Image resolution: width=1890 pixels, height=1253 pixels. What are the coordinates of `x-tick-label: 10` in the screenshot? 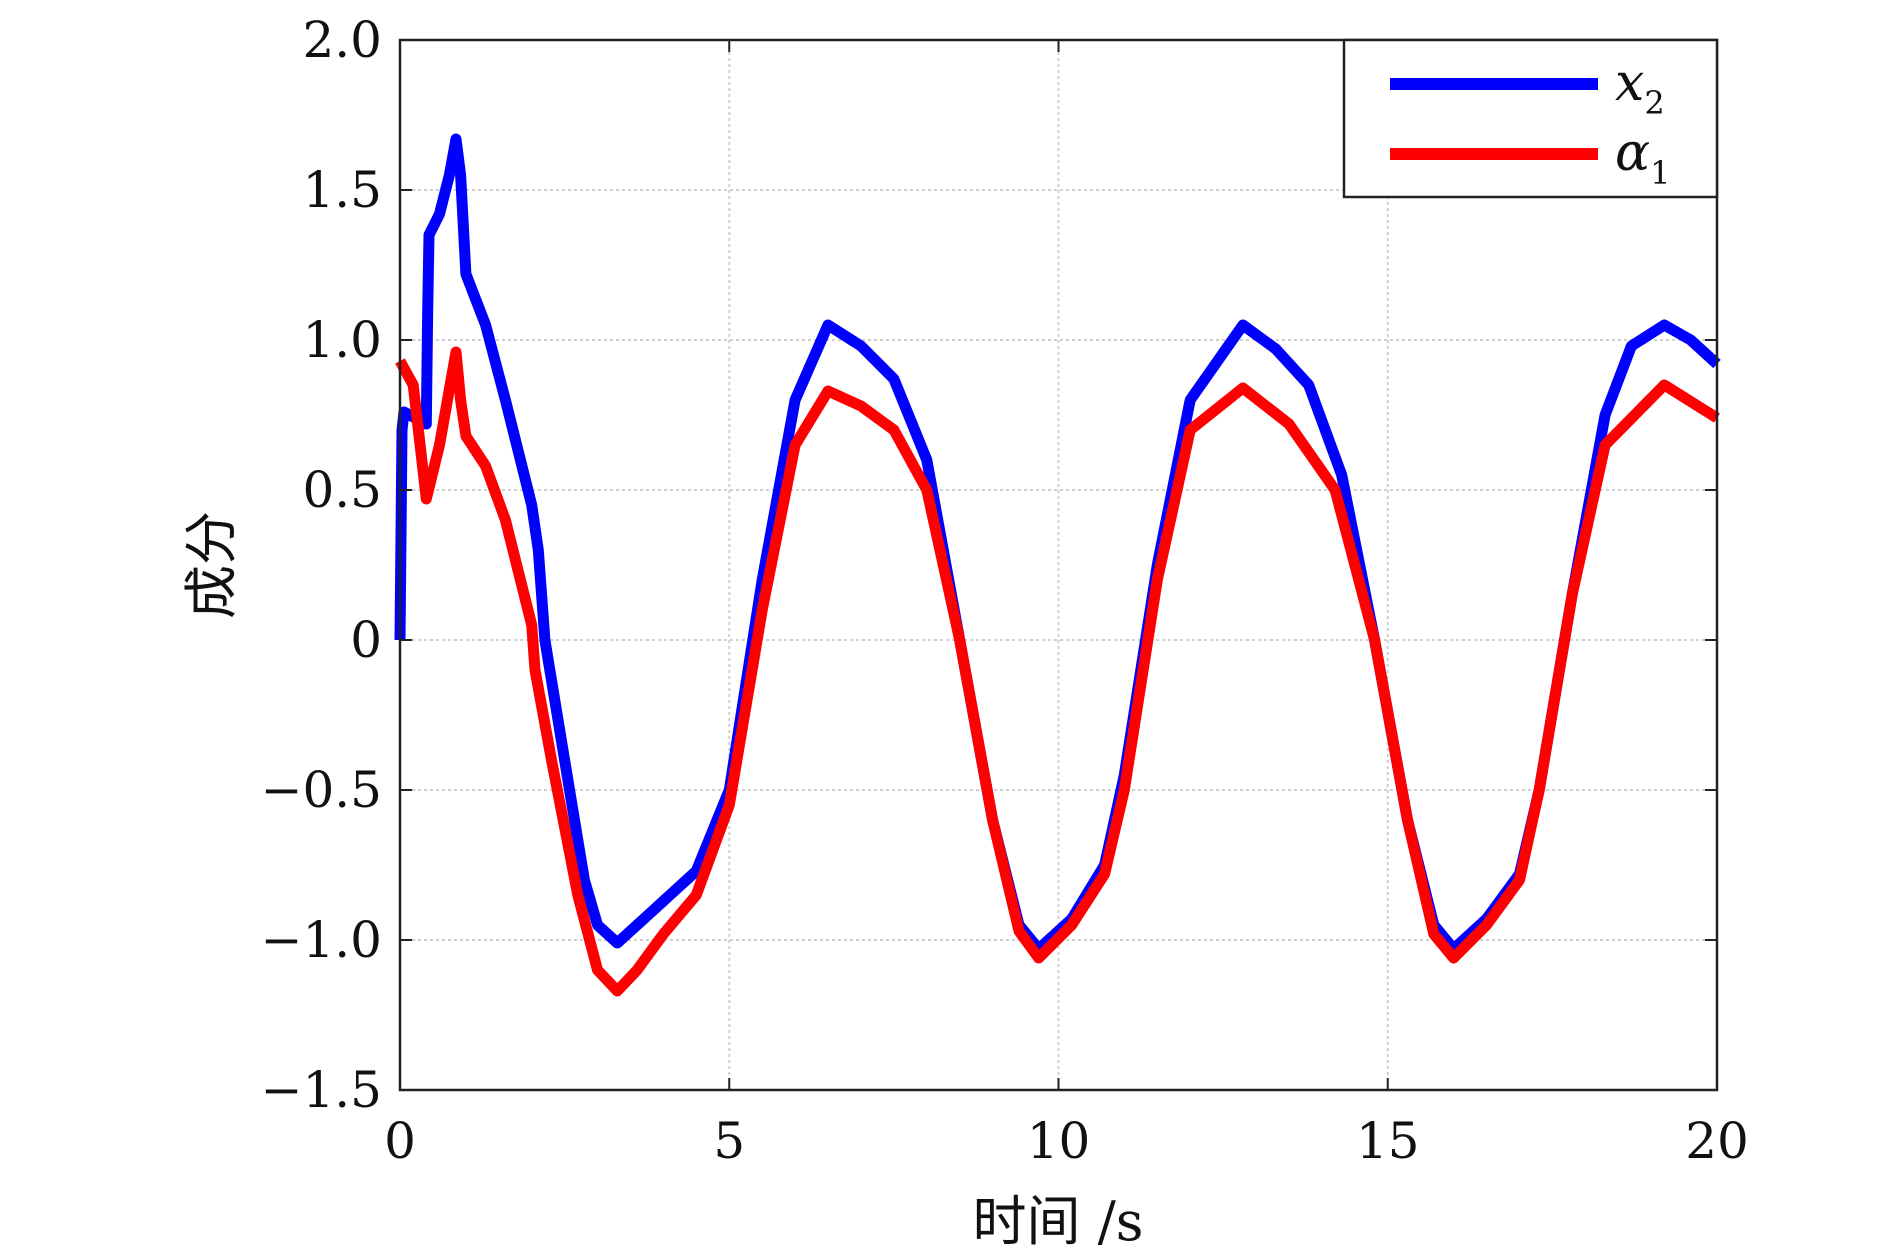 It's located at (1059, 1141).